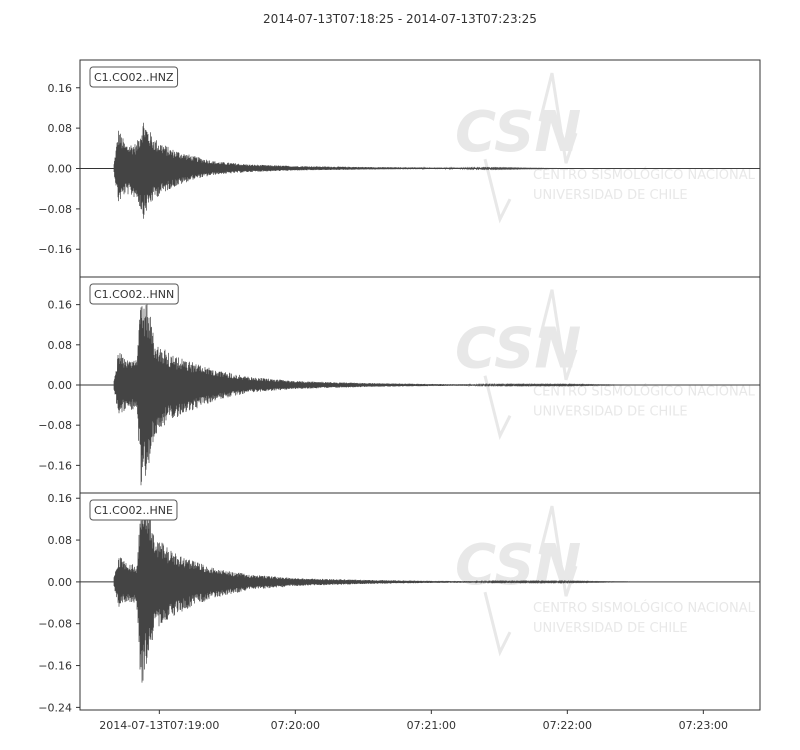 This screenshot has height=750, width=800. What do you see at coordinates (55, 707) in the screenshot?
I see `y-tick-label: −0.24` at bounding box center [55, 707].